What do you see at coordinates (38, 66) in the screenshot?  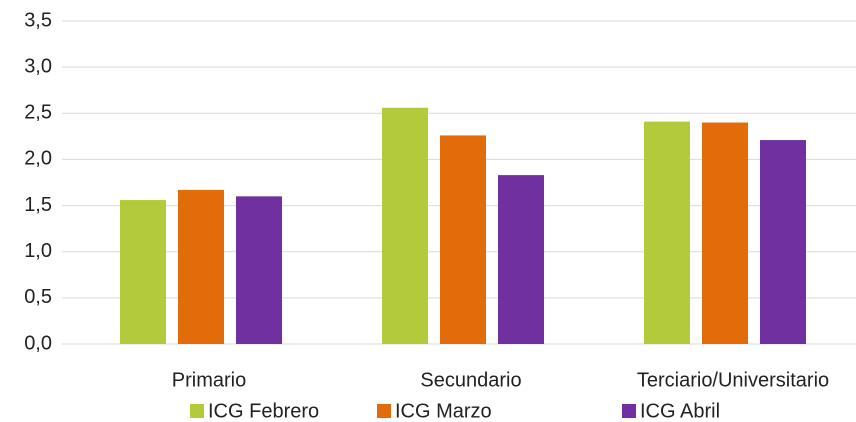 I see `y-tick-label: 3,0` at bounding box center [38, 66].